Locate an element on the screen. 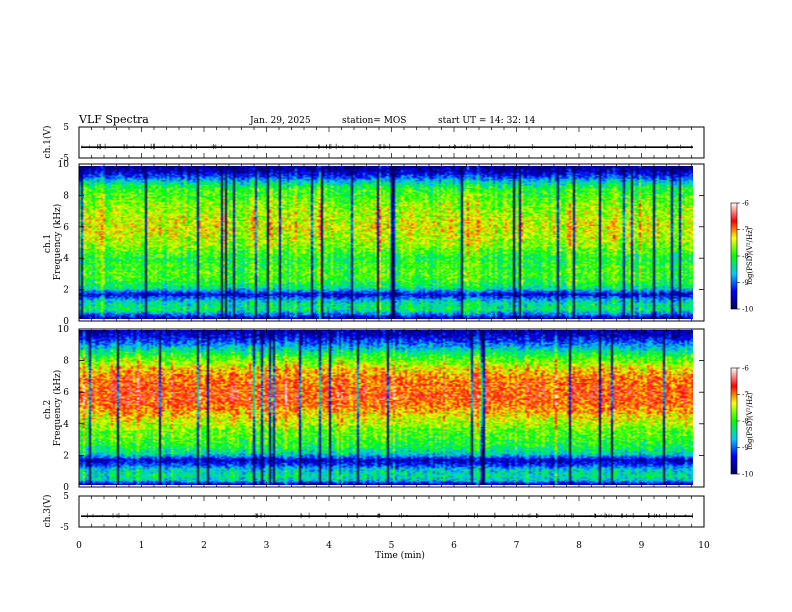 The width and height of the screenshot is (792, 612). x-tick-label: 7 is located at coordinates (517, 546).